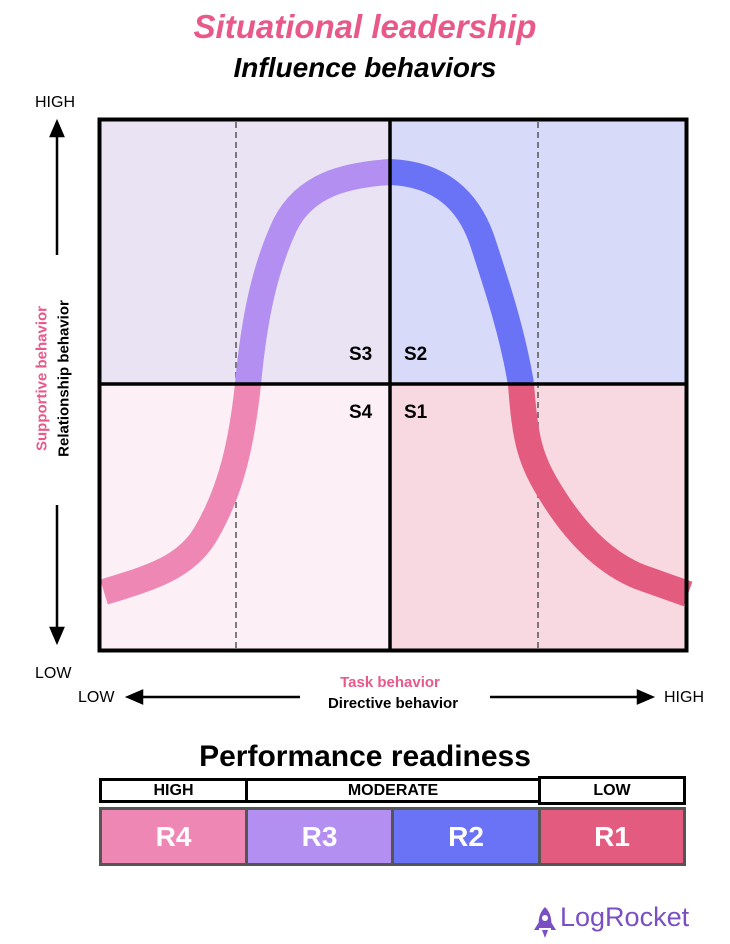  Describe the element at coordinates (612, 790) in the screenshot. I see `readiness-group-low: LOW` at that location.